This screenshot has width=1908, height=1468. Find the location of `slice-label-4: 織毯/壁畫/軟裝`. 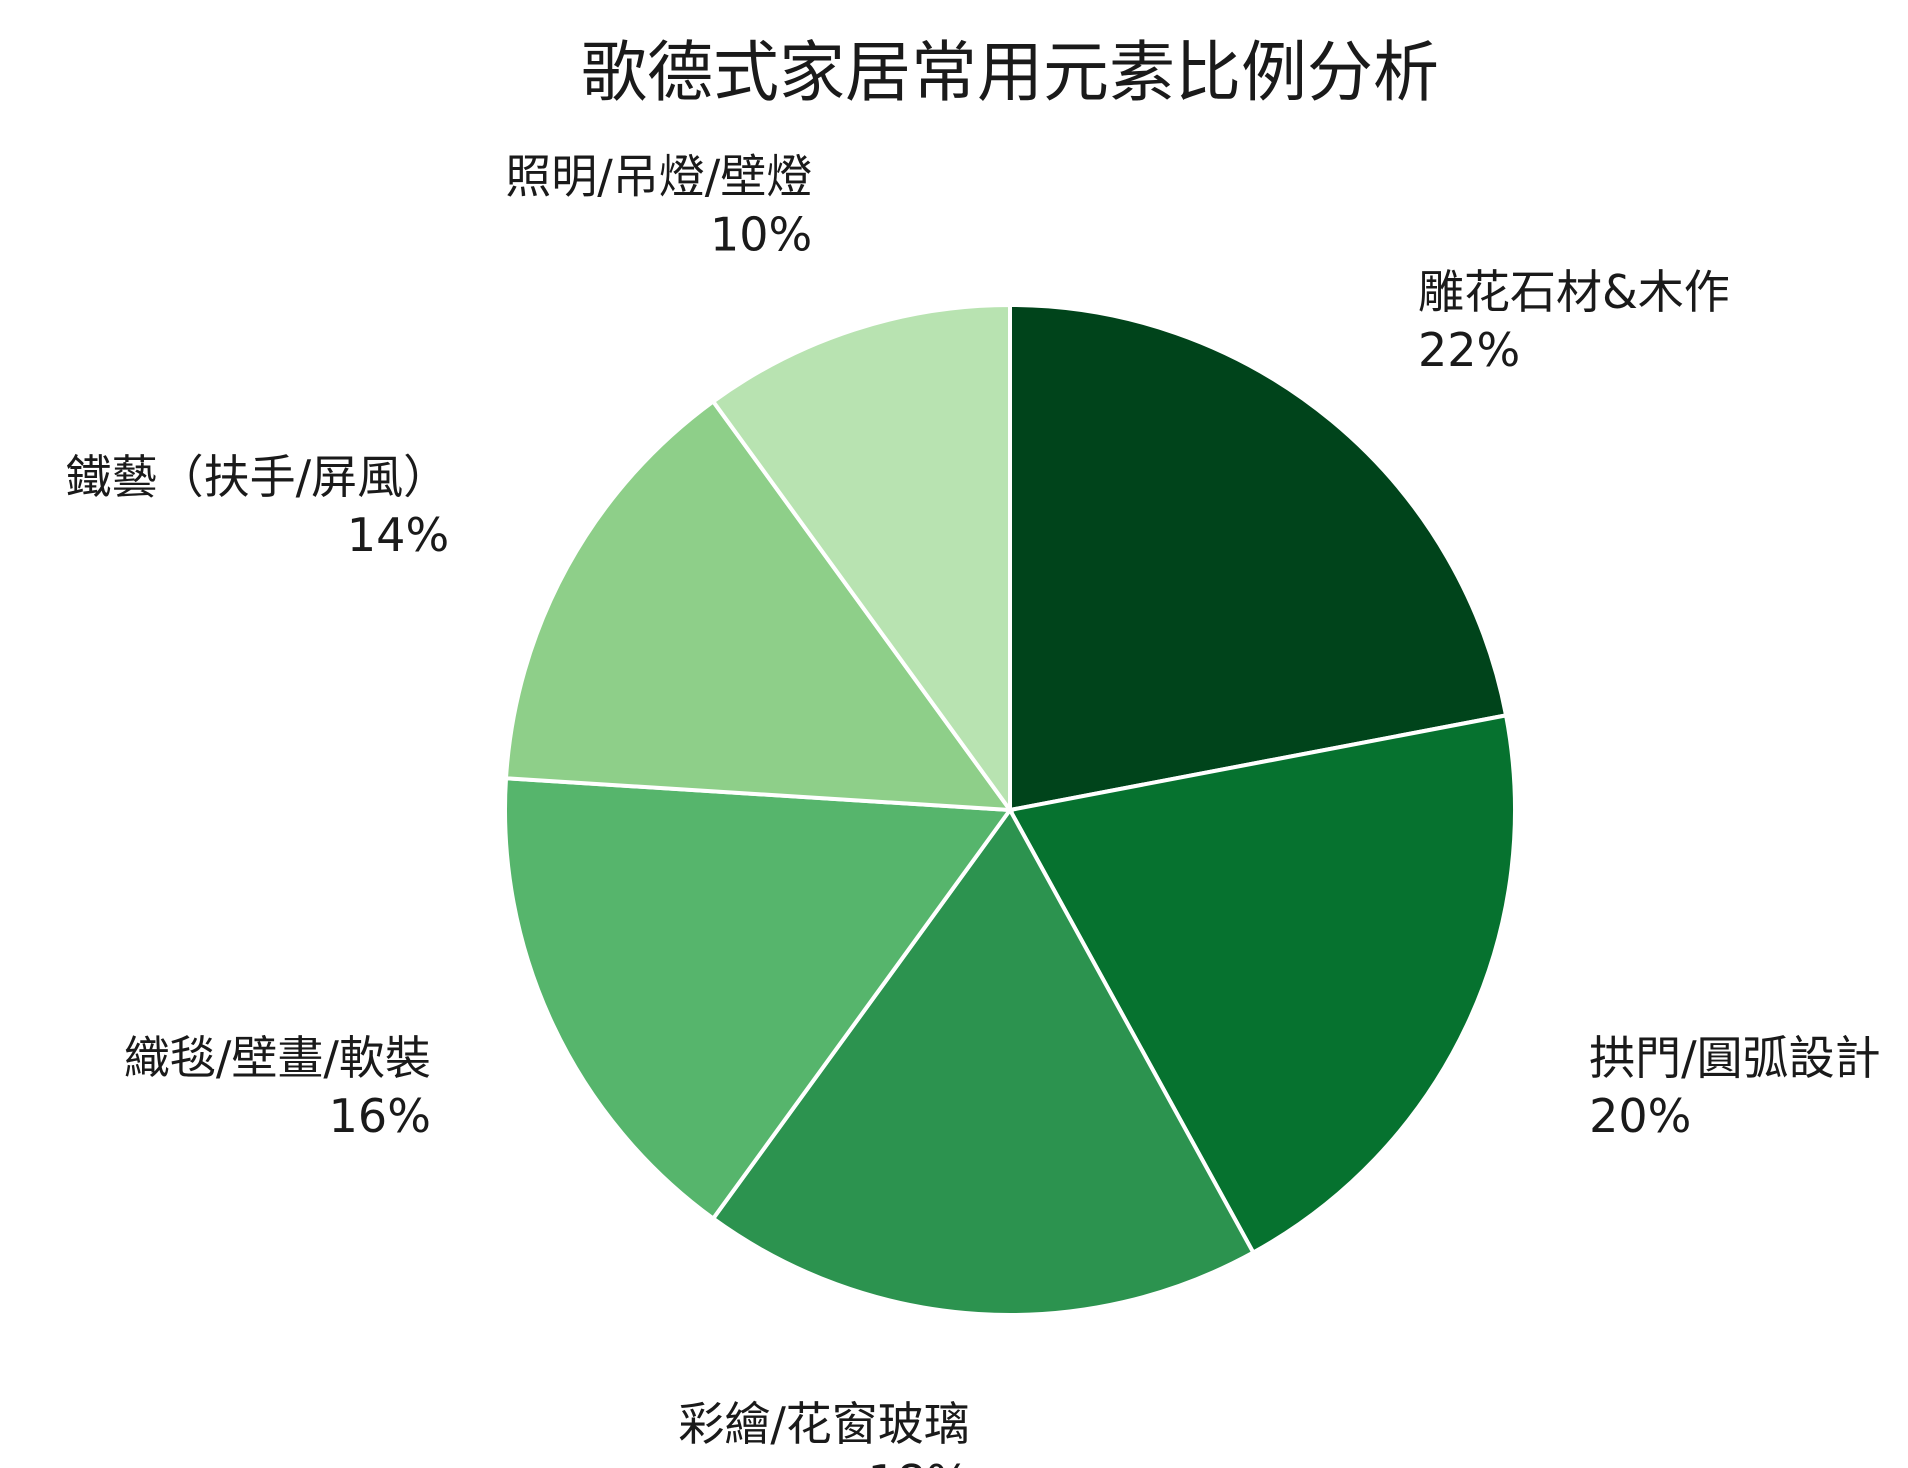

slice-label-4: 織毯/壁畫/軟裝 is located at coordinates (277, 1058).